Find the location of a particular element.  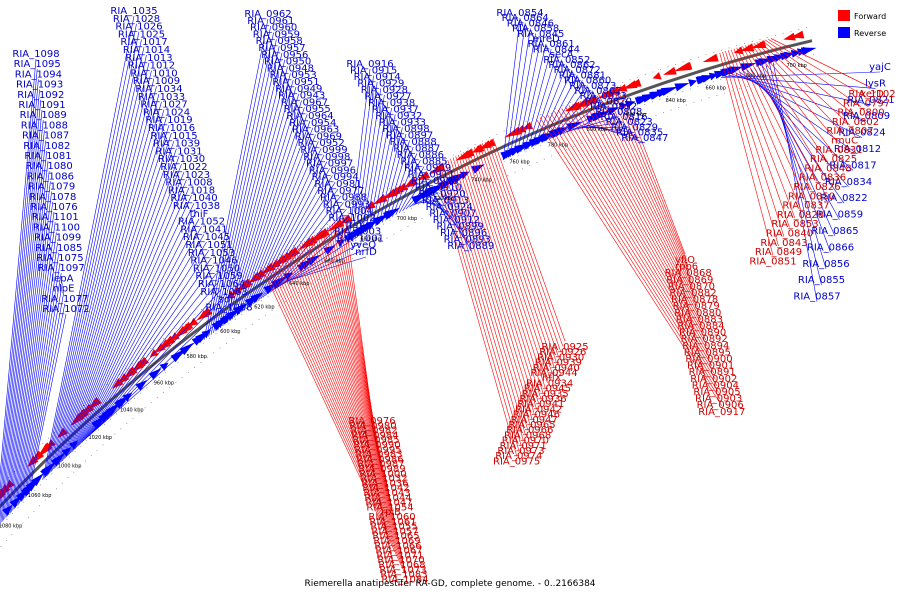

gene-label: RIA_0833 is located at coordinates (603, 96).